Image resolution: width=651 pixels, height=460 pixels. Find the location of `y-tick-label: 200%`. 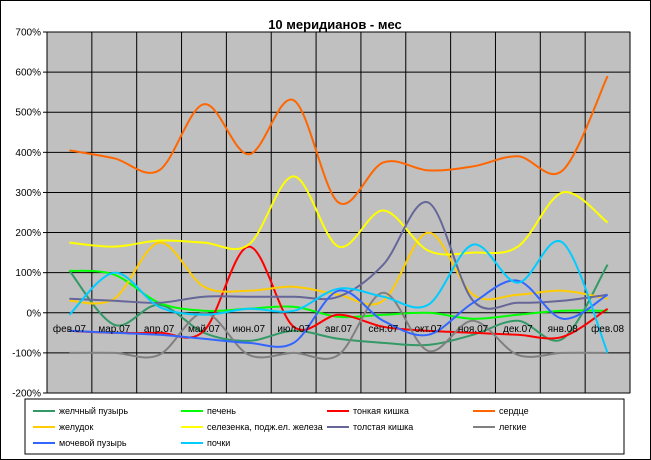

y-tick-label: 200% is located at coordinates (28, 233).